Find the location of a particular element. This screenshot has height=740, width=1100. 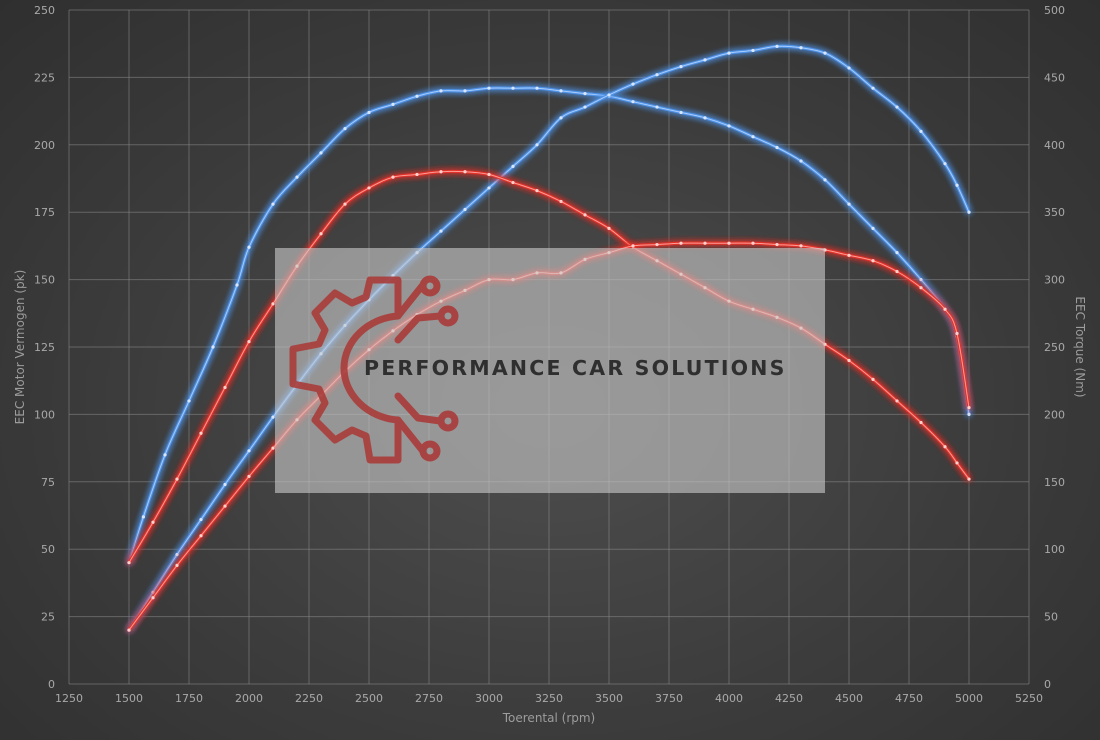

x-tick-label: 4500 is located at coordinates (849, 698).